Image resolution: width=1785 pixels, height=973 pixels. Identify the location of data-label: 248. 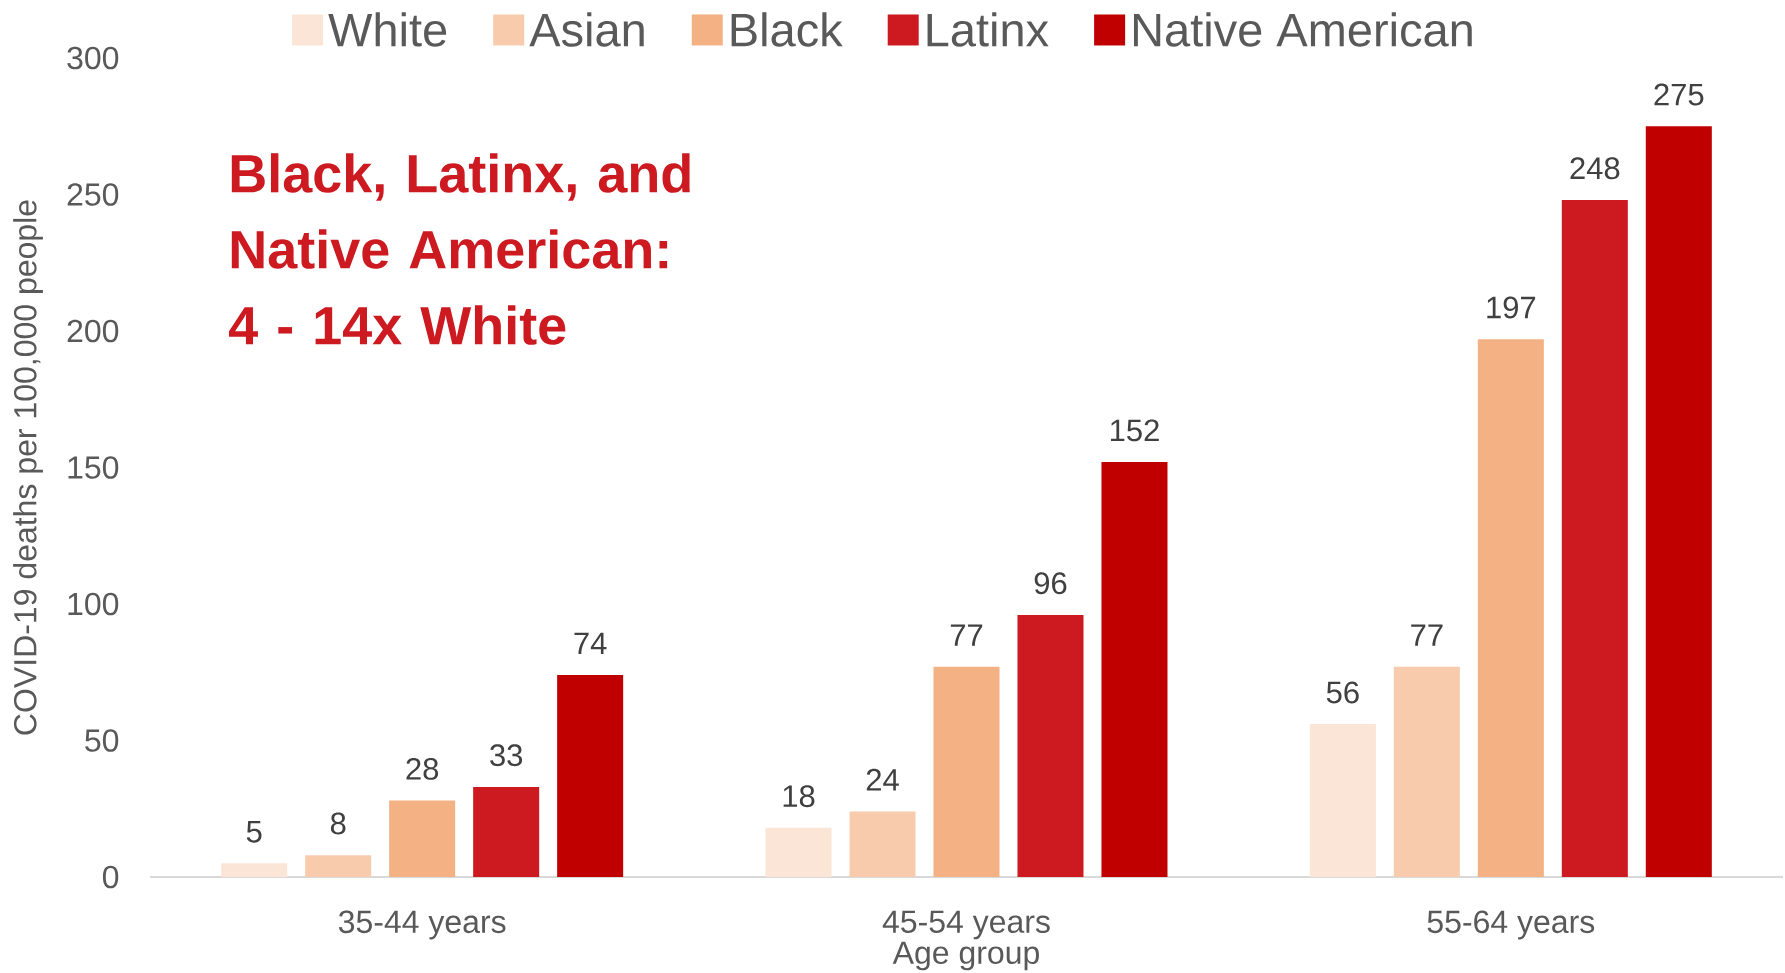
(1595, 168).